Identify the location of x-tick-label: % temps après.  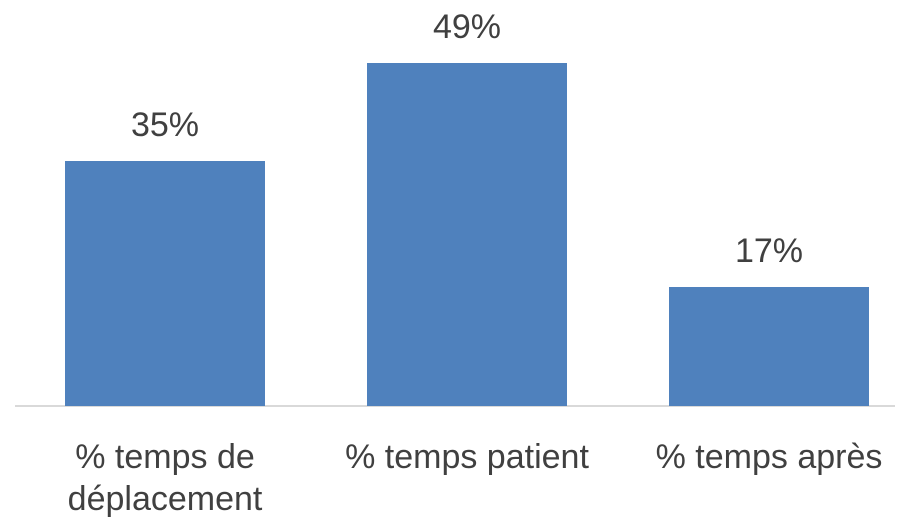
(769, 457).